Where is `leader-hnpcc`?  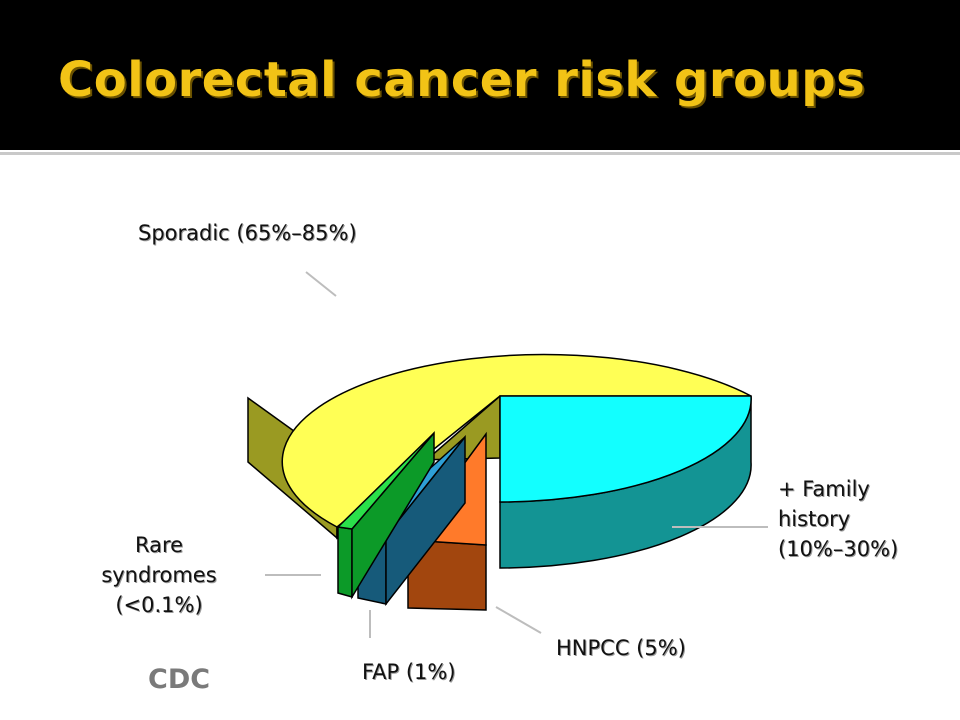
leader-hnpcc is located at coordinates (518, 620).